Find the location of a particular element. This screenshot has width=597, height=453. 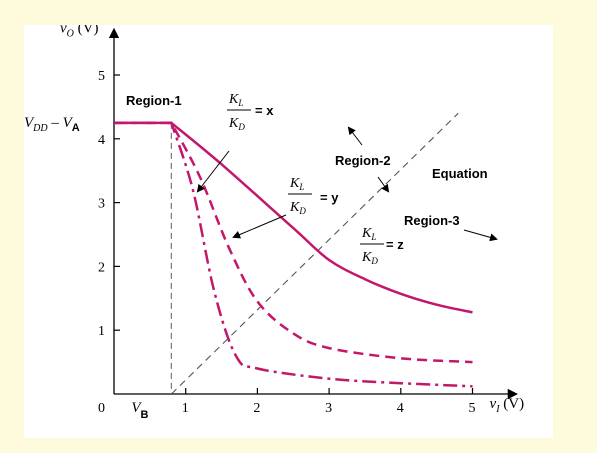

ratio-value: = x is located at coordinates (264, 110).